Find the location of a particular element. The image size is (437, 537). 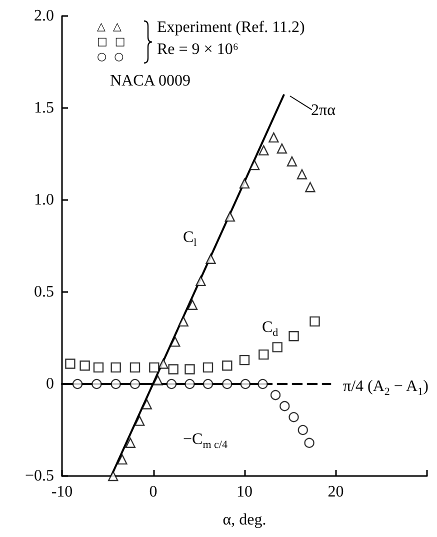

y-tick-label: 0 is located at coordinates (50, 384).